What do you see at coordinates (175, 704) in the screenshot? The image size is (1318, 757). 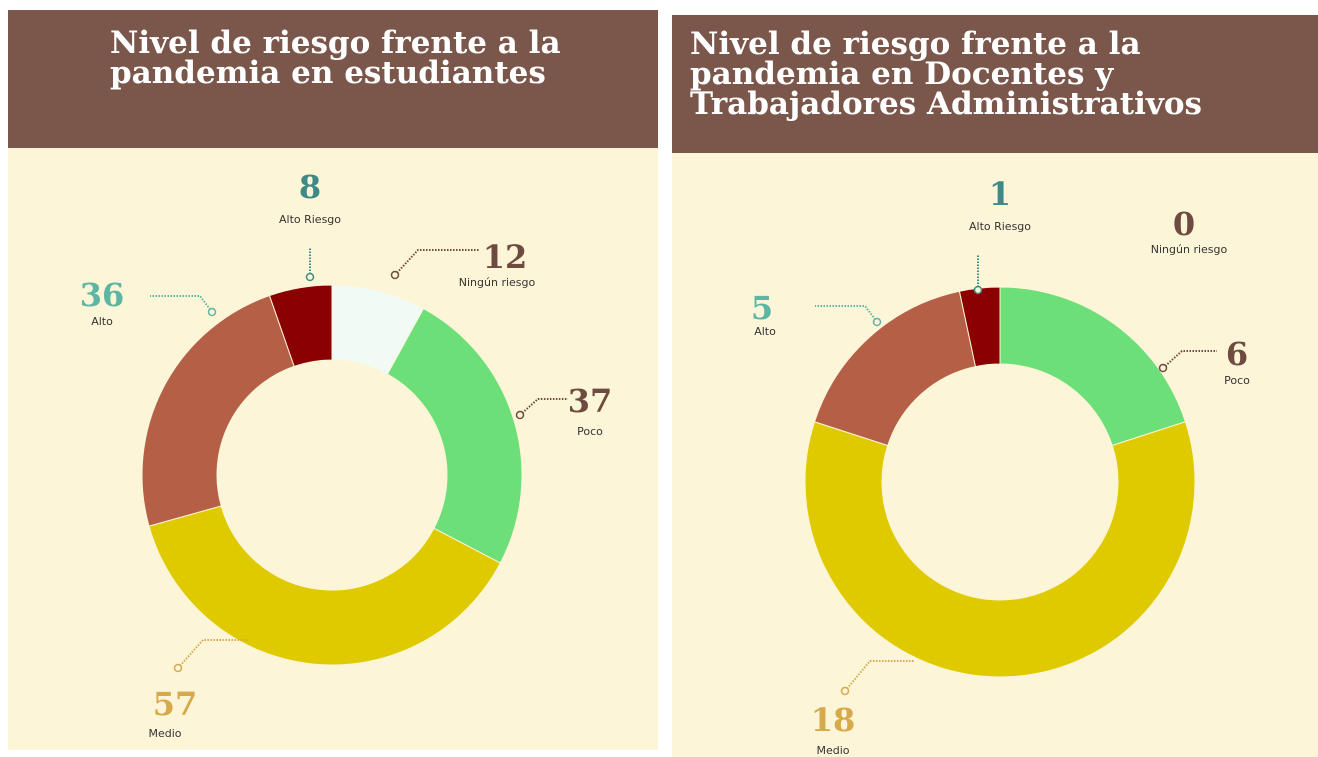 I see `value-label: 57` at bounding box center [175, 704].